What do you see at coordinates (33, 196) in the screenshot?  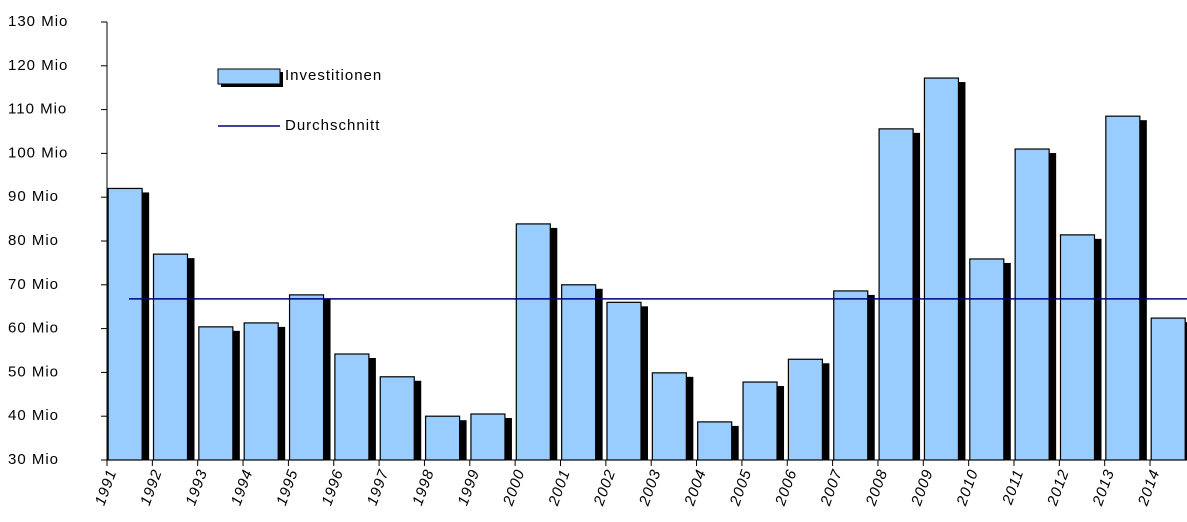 I see `y-tick-label: 90 Mio` at bounding box center [33, 196].